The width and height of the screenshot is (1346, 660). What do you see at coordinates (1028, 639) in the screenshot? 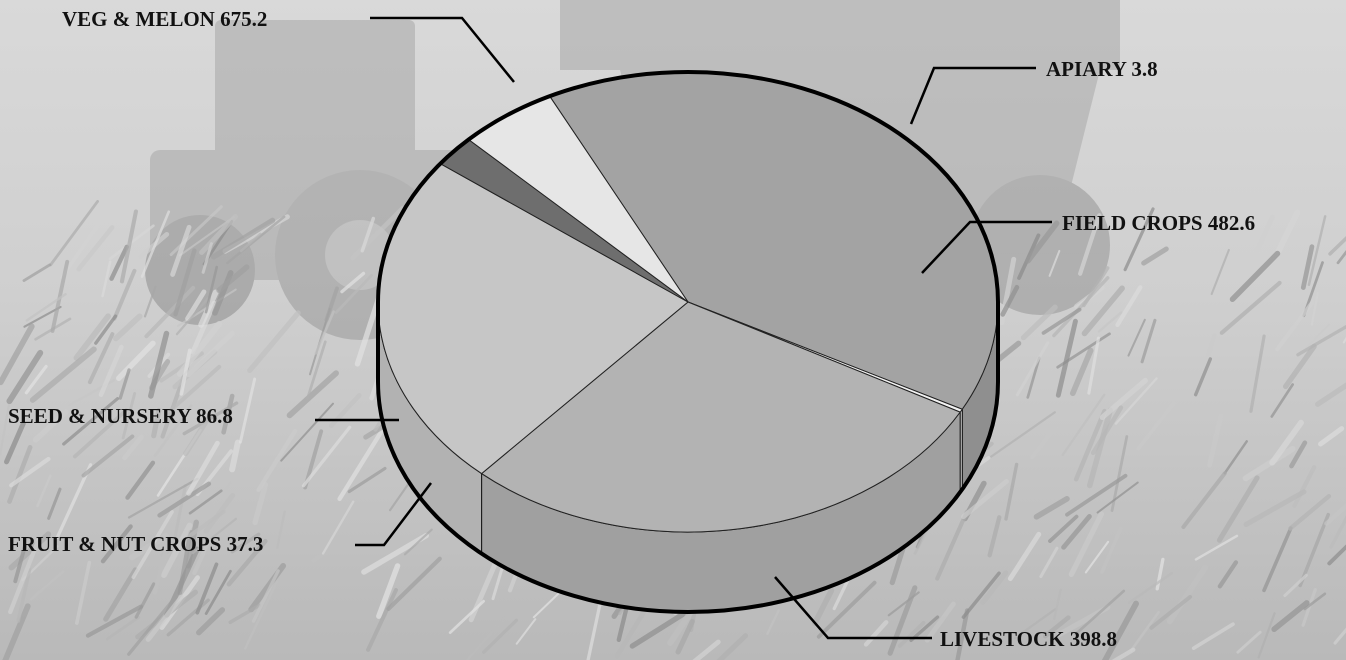
I see `data-label-livestock: LIVESTOCK 398.8` at bounding box center [1028, 639].